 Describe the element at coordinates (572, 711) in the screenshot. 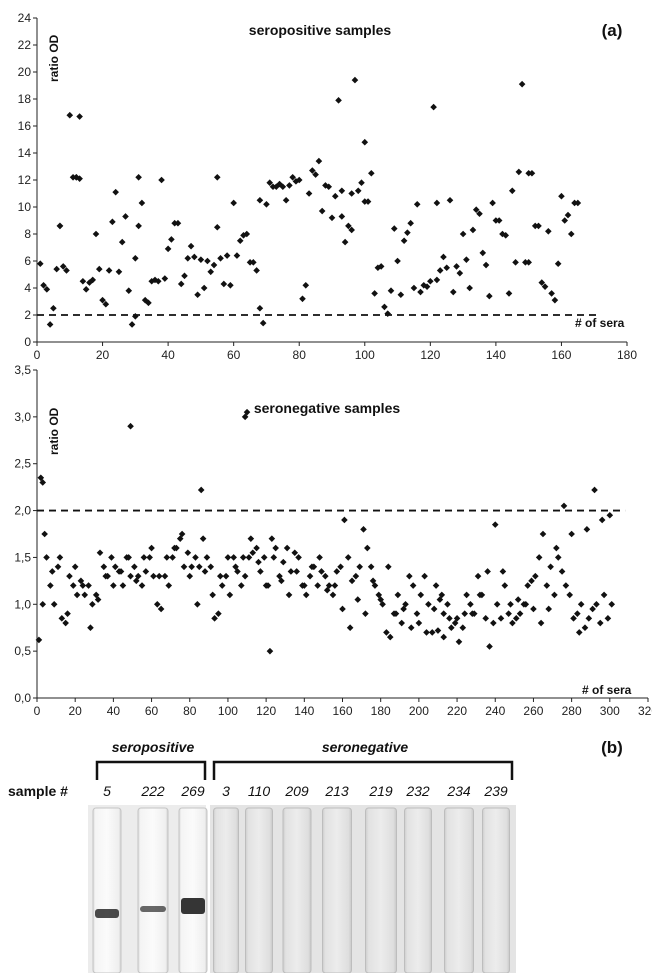

I see `x-tick-label: 280` at that location.